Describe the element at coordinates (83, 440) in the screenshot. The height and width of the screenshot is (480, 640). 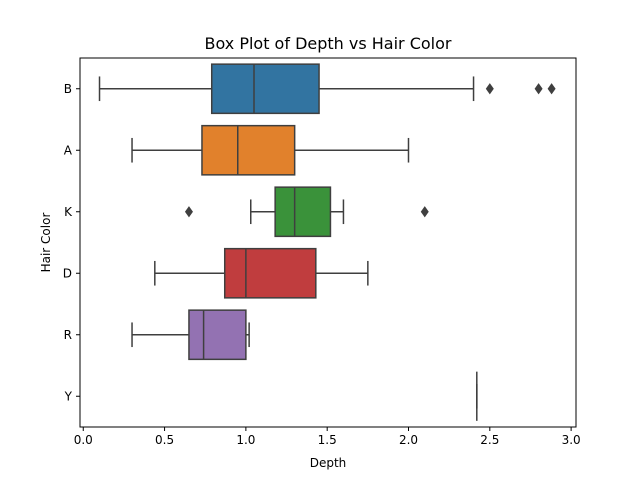
I see `x-tick-label-0: 0.0` at that location.